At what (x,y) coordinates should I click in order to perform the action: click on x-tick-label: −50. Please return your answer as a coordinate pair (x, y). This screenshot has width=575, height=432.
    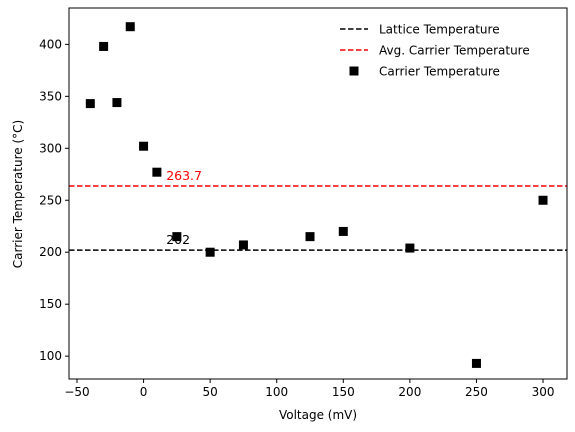
    Looking at the image, I should click on (76, 392).